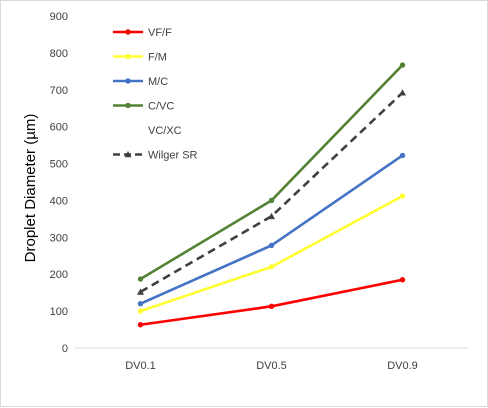 The width and height of the screenshot is (488, 408). I want to click on legend-entry: VF/F, so click(142, 33).